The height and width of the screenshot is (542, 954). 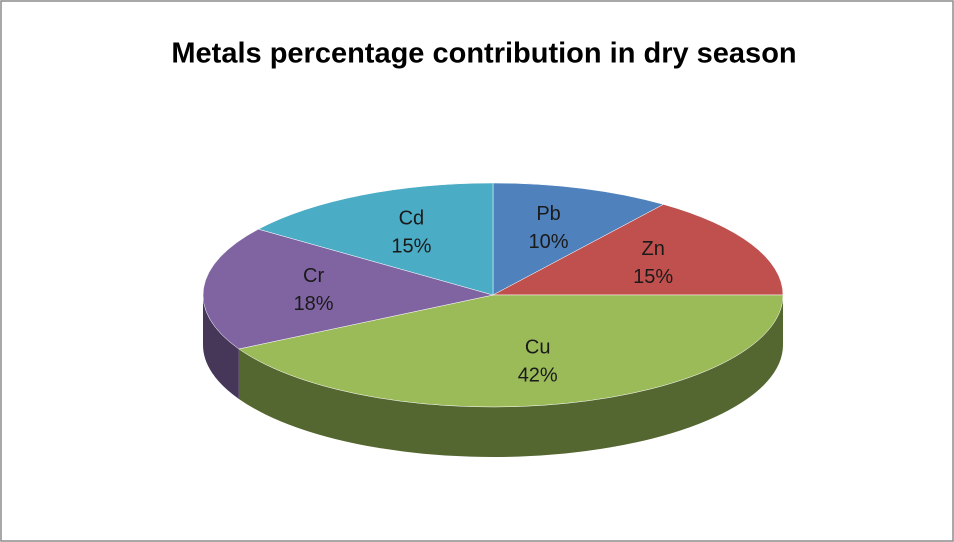 What do you see at coordinates (653, 249) in the screenshot?
I see `slice-label: Zn` at bounding box center [653, 249].